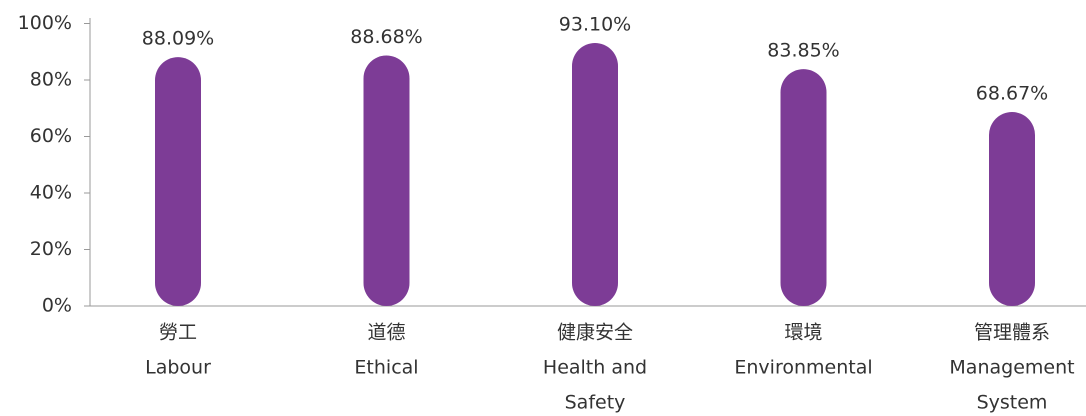 This screenshot has height=416, width=1086. Describe the element at coordinates (803, 368) in the screenshot. I see `x-tick-label: Environmental` at that location.